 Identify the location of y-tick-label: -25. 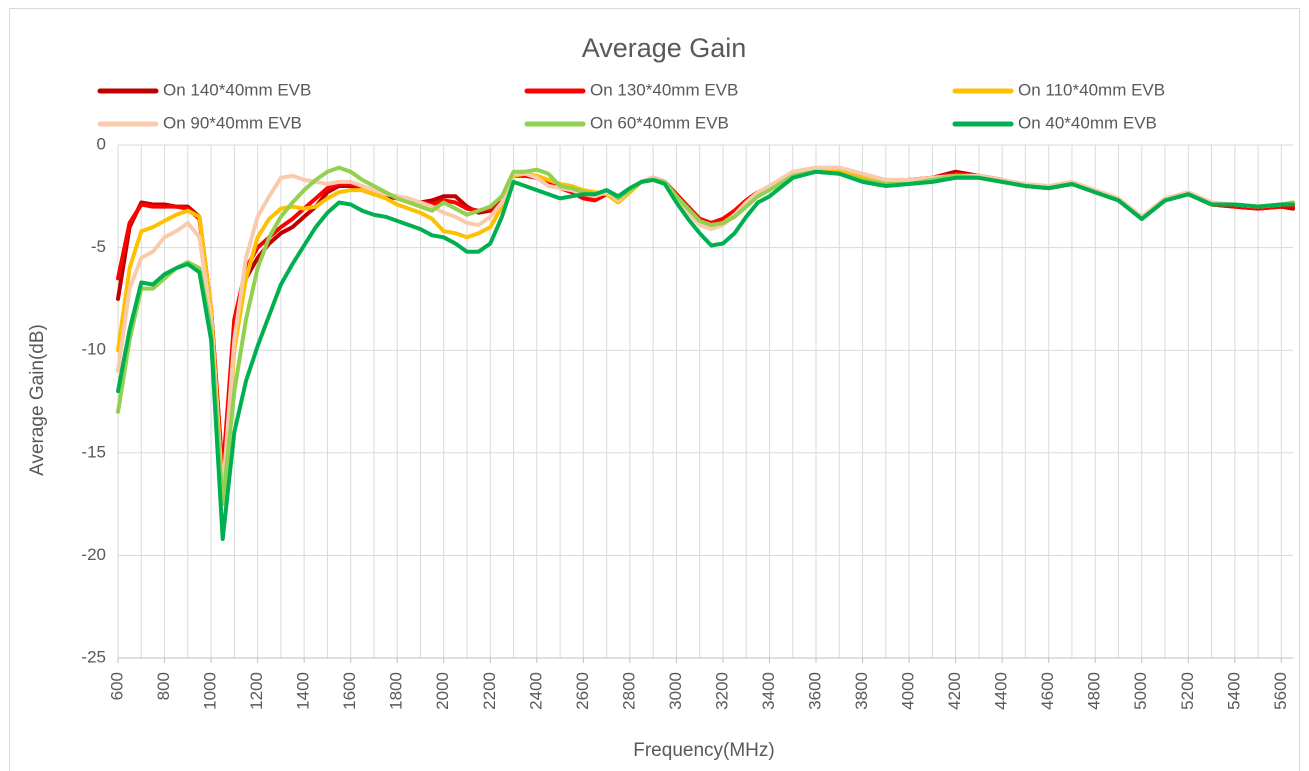
(93, 656).